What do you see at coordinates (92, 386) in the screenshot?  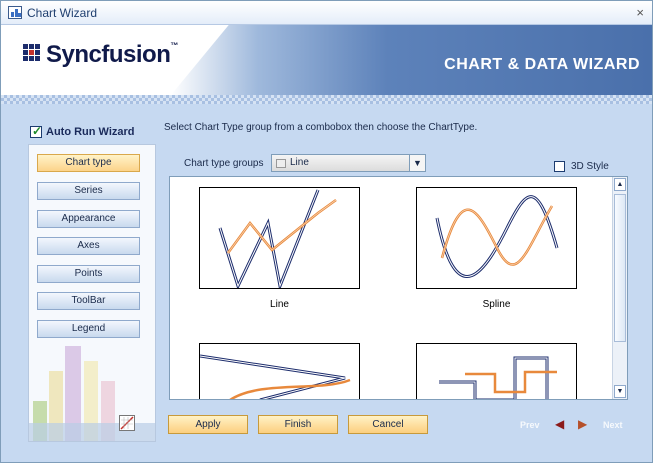 I see `decorative-bar-chart` at bounding box center [92, 386].